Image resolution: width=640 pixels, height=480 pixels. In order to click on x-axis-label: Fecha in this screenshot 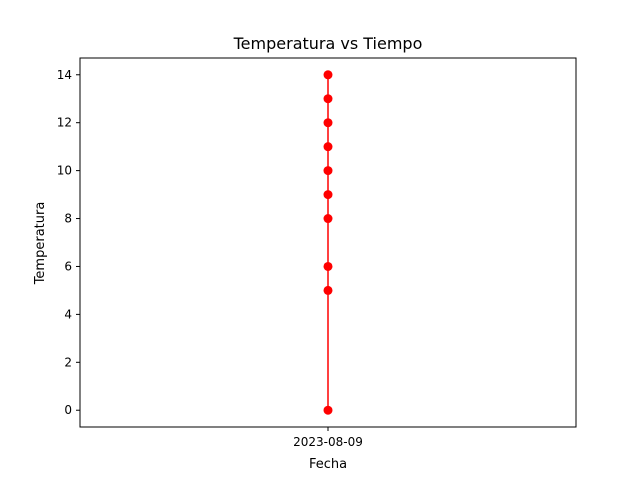, I will do `click(328, 464)`.